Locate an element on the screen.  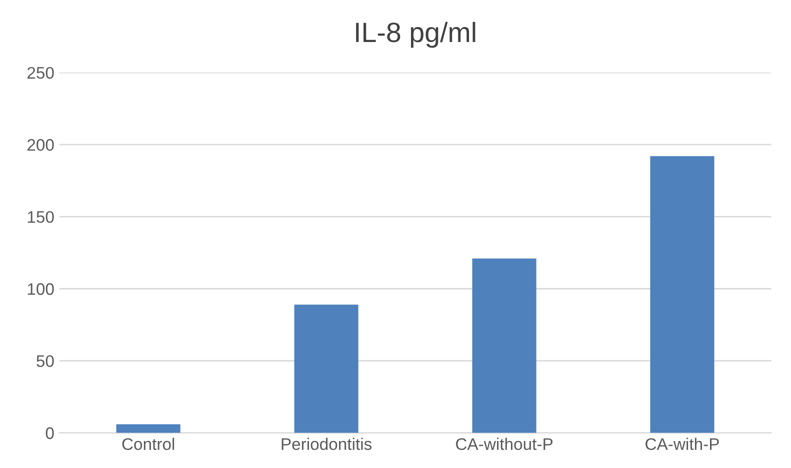
y-tick-label: 100 is located at coordinates (41, 289).